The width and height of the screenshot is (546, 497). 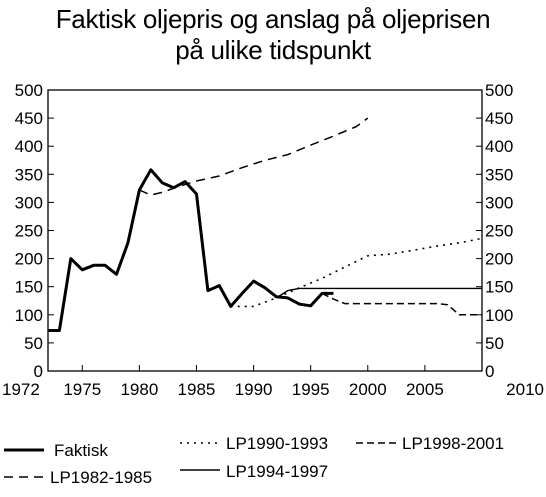 I want to click on chart-title-line-1: Faktisk oljepris og anslag på oljeprisen, so click(x=273, y=19).